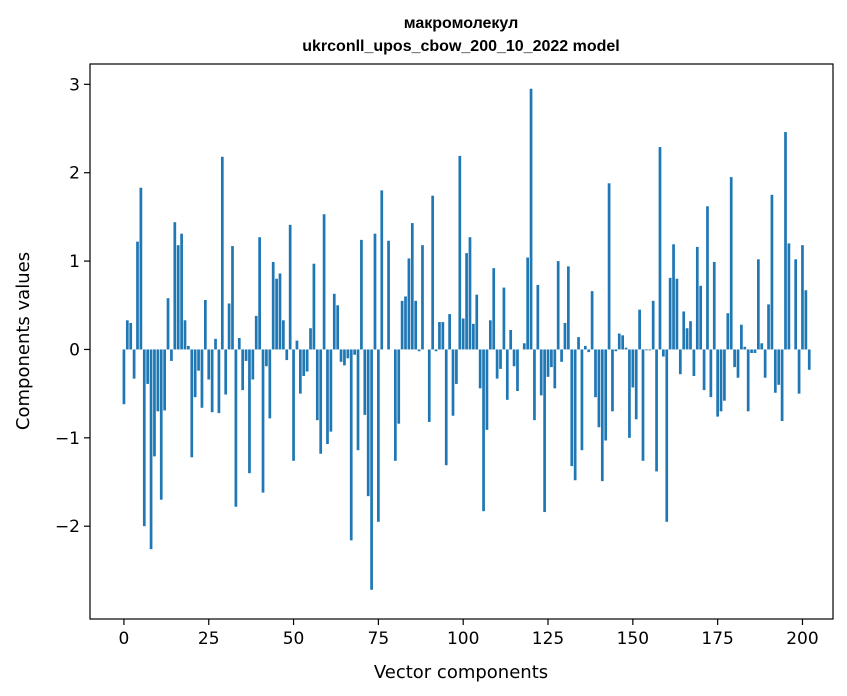 The image size is (847, 696). Describe the element at coordinates (23, 341) in the screenshot. I see `y-axis-label: Components values` at that location.